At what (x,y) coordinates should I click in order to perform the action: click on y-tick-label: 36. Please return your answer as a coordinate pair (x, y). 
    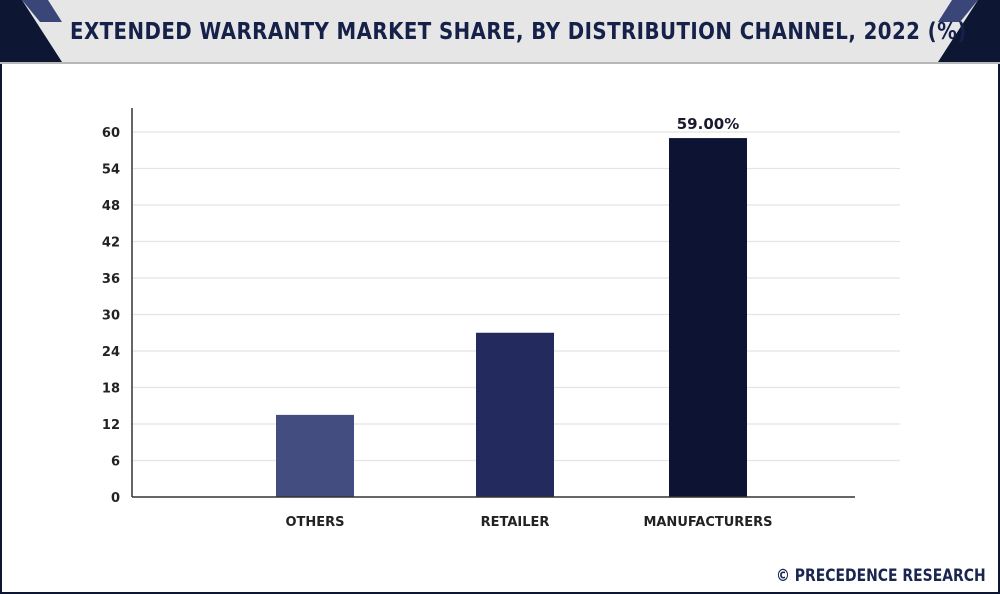
    Looking at the image, I should click on (111, 279).